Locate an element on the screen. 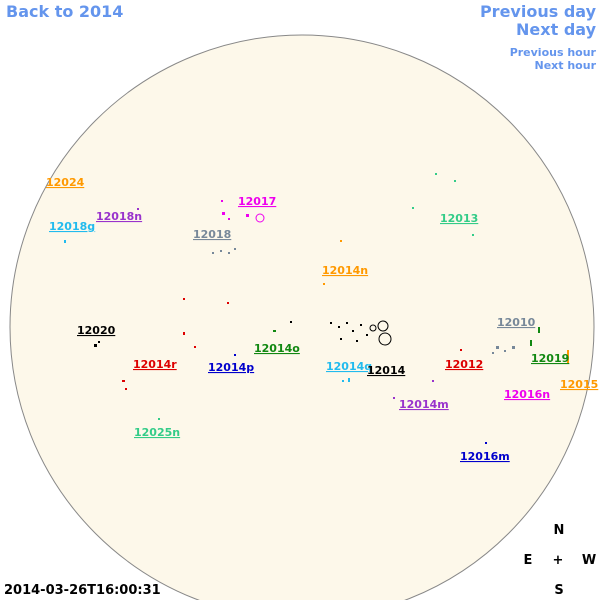  previous-day-link: Previous day is located at coordinates (538, 11).